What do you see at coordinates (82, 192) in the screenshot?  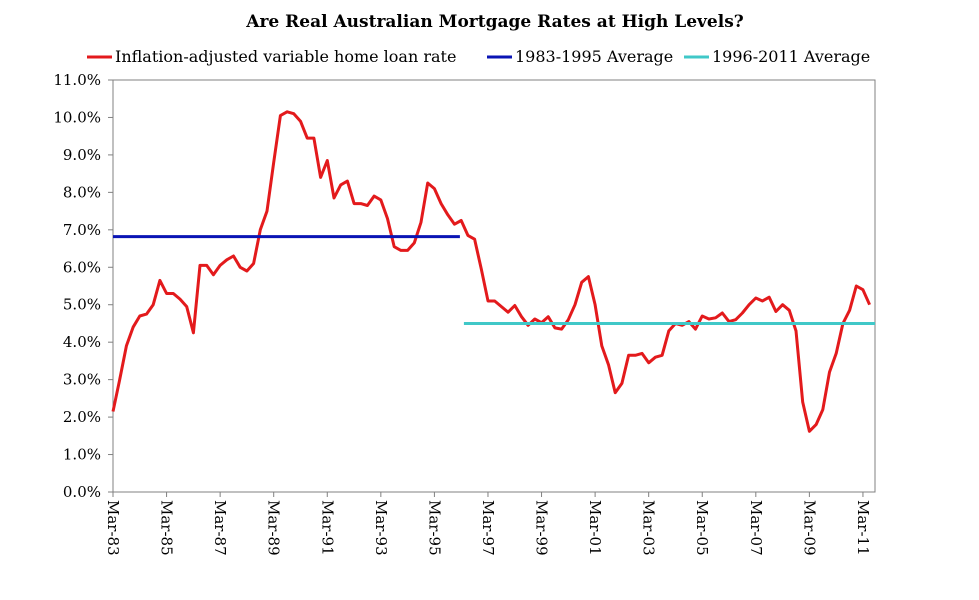 I see `y-tick-label: 8.0%` at bounding box center [82, 192].